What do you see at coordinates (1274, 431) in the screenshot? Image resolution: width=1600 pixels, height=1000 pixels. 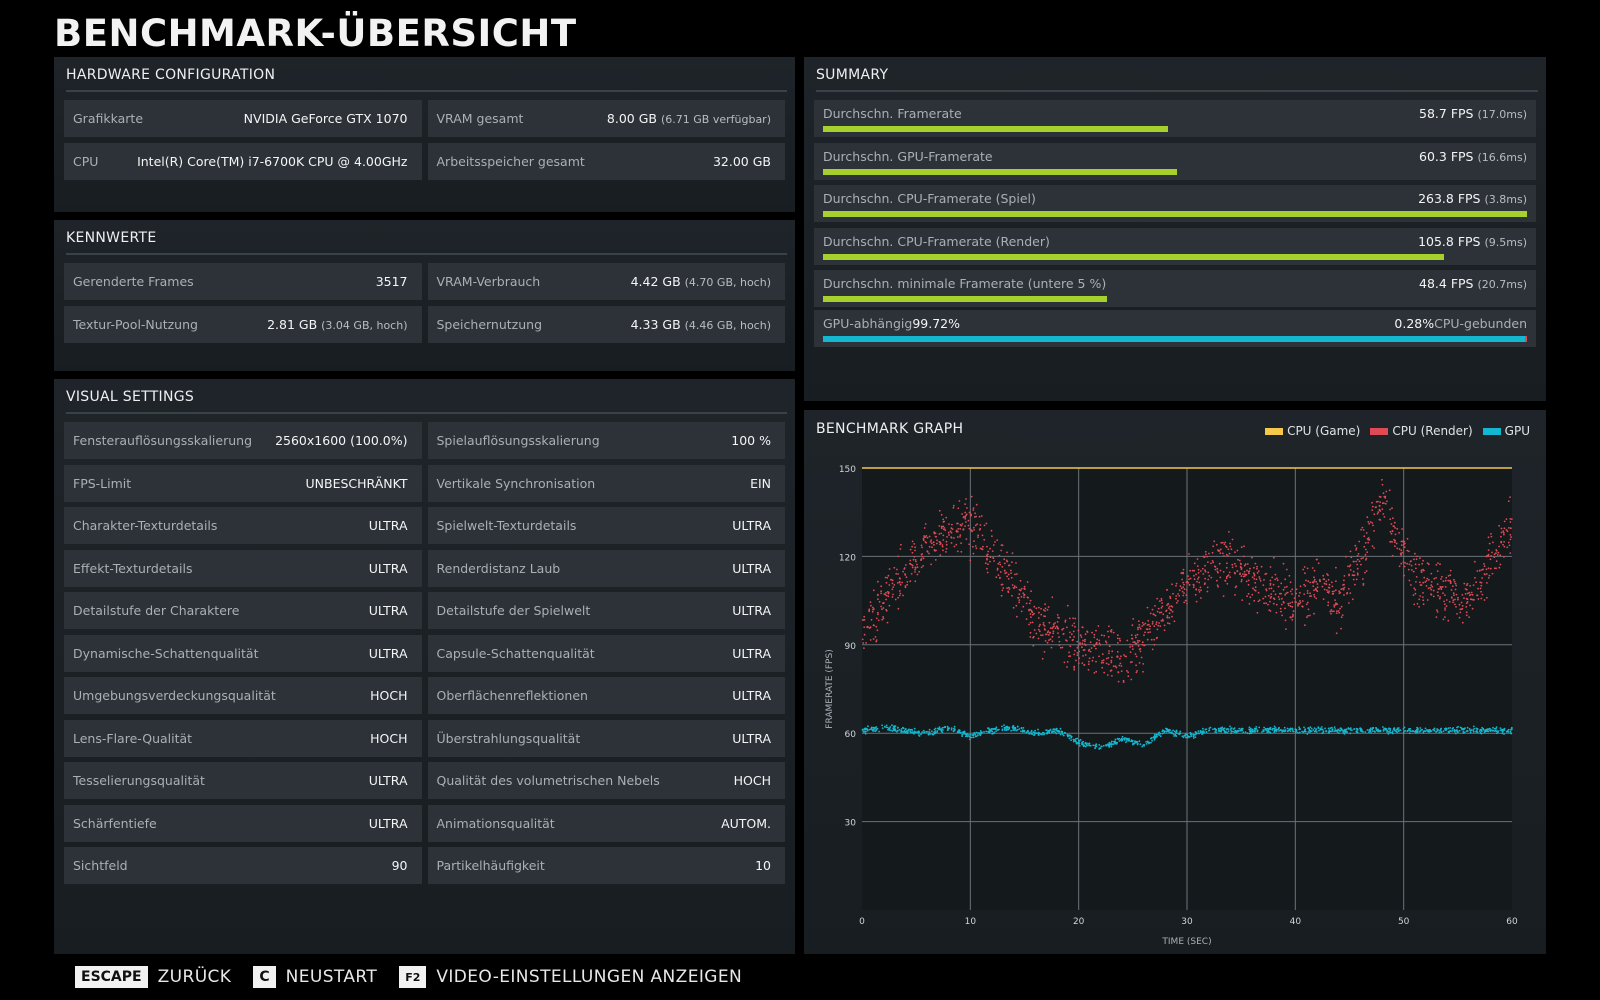 I see `legend-swatch` at bounding box center [1274, 431].